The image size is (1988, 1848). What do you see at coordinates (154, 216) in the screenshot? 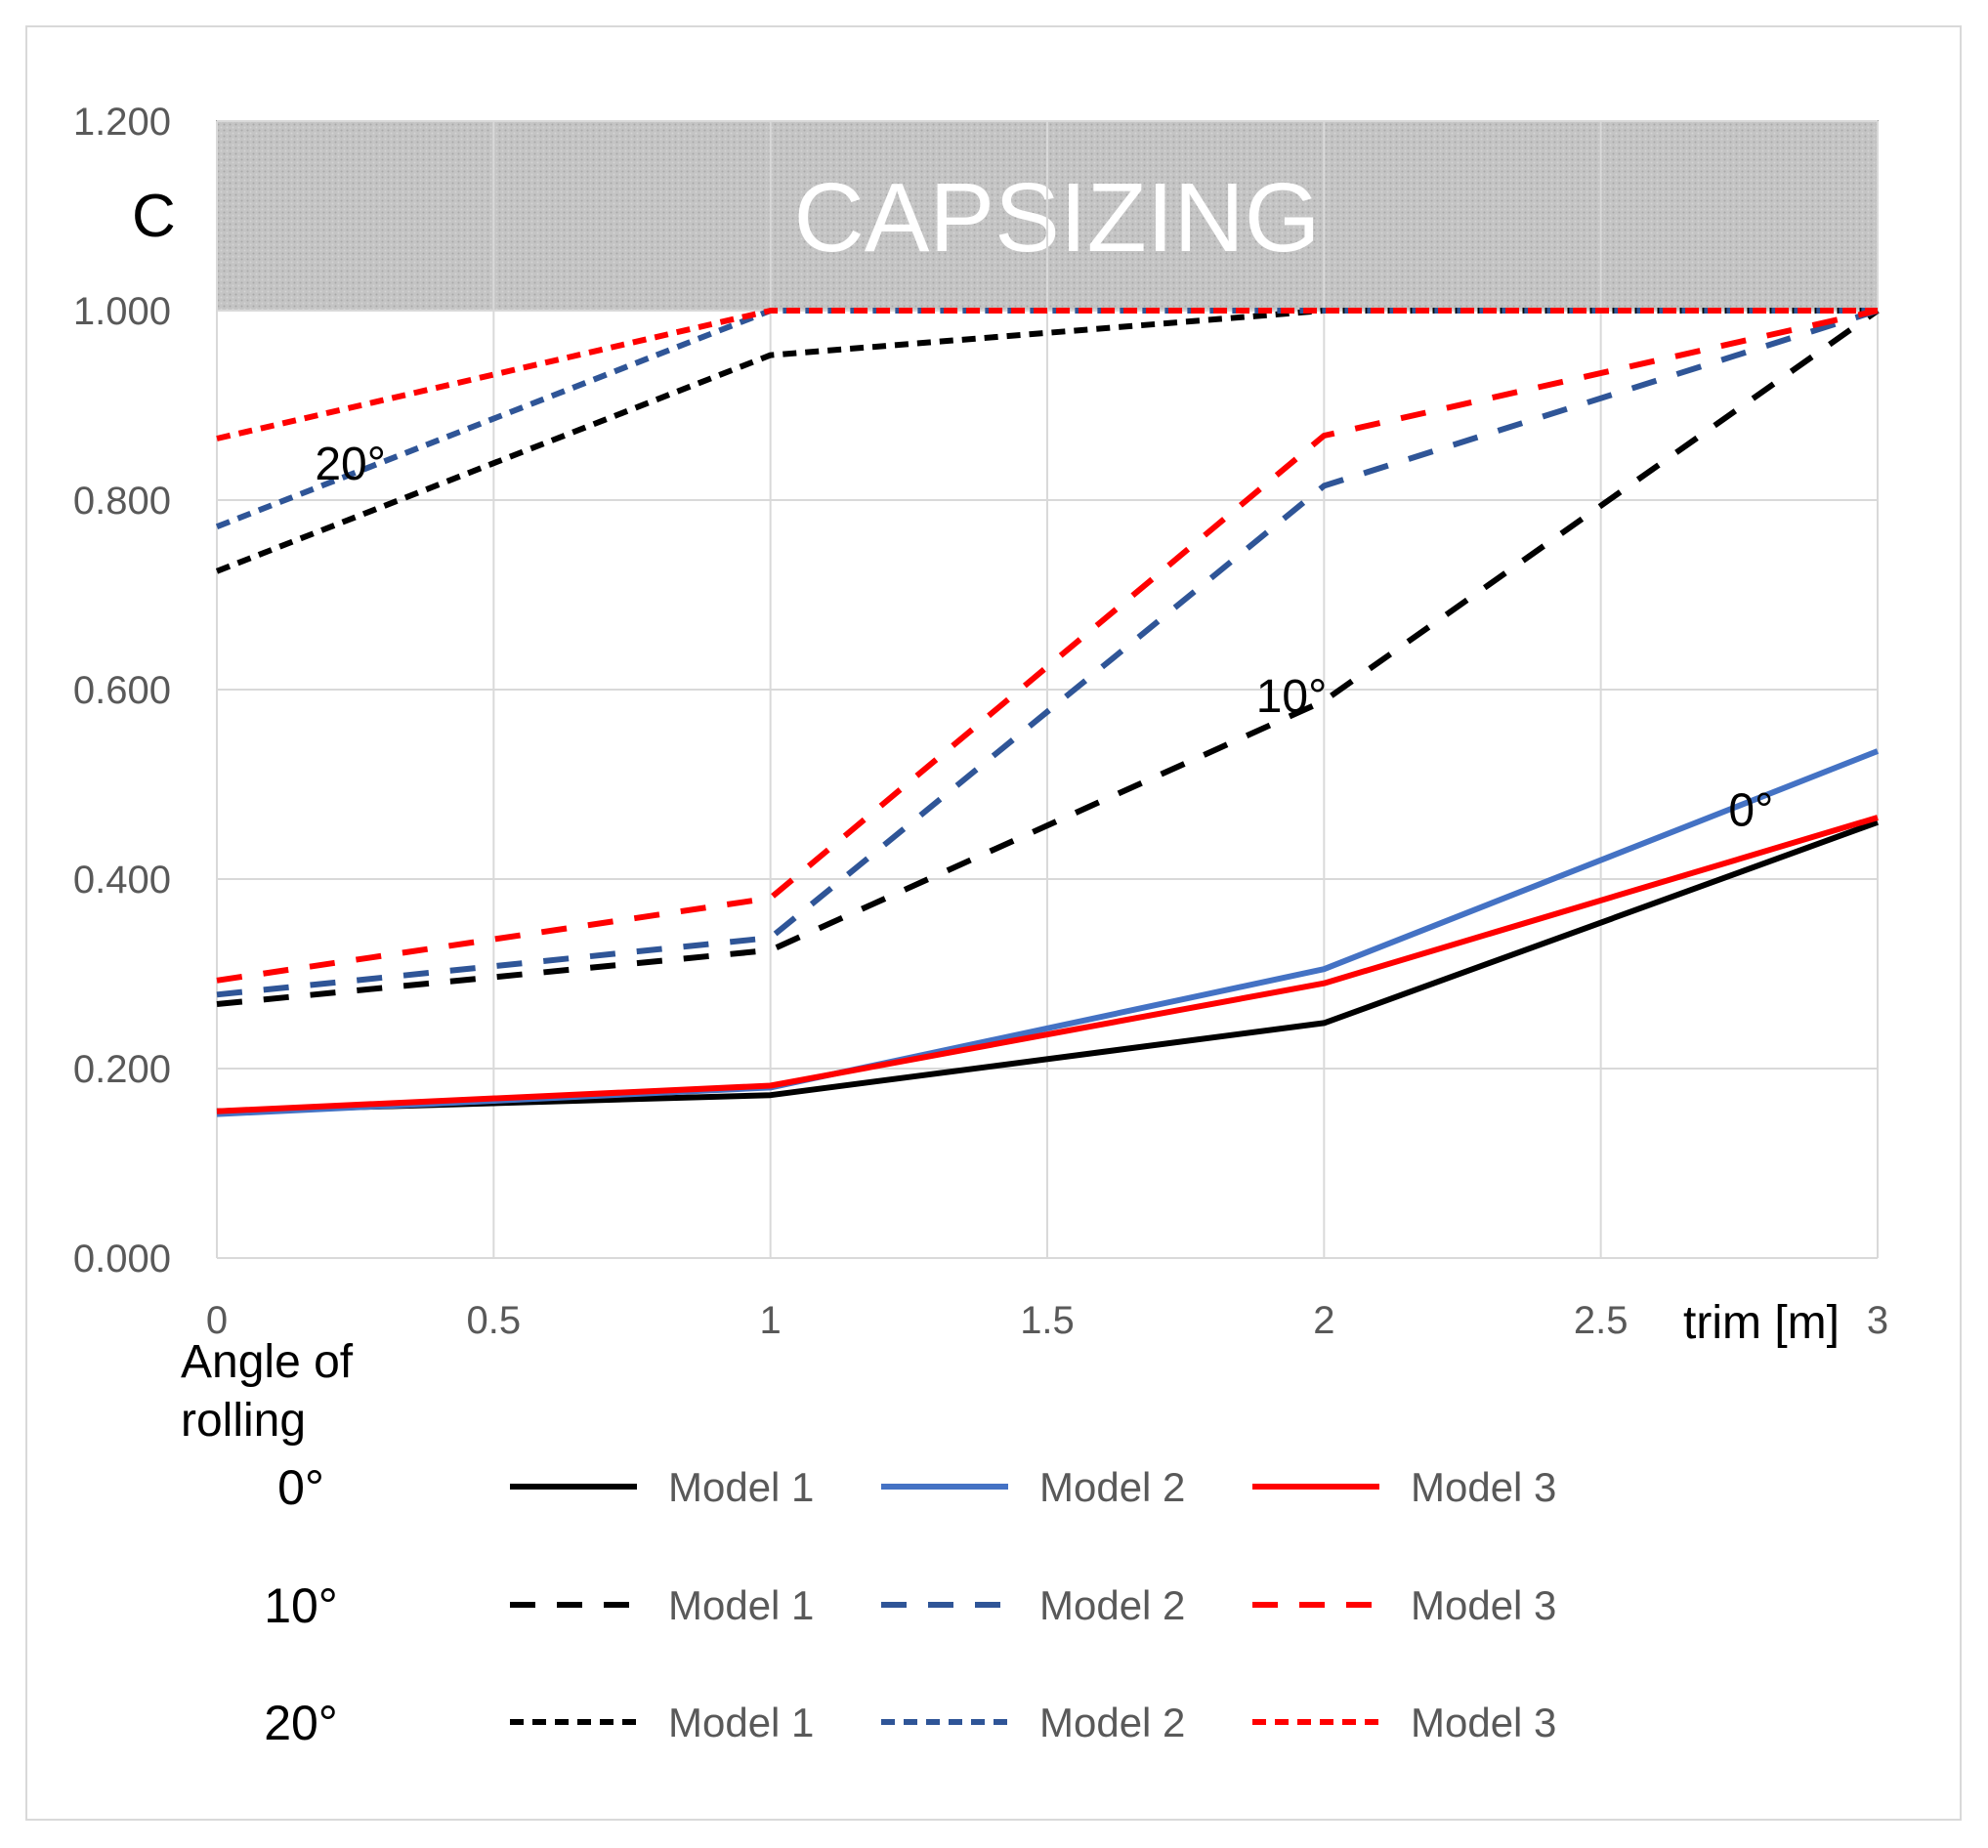
I see `y-axis-label: C` at bounding box center [154, 216].